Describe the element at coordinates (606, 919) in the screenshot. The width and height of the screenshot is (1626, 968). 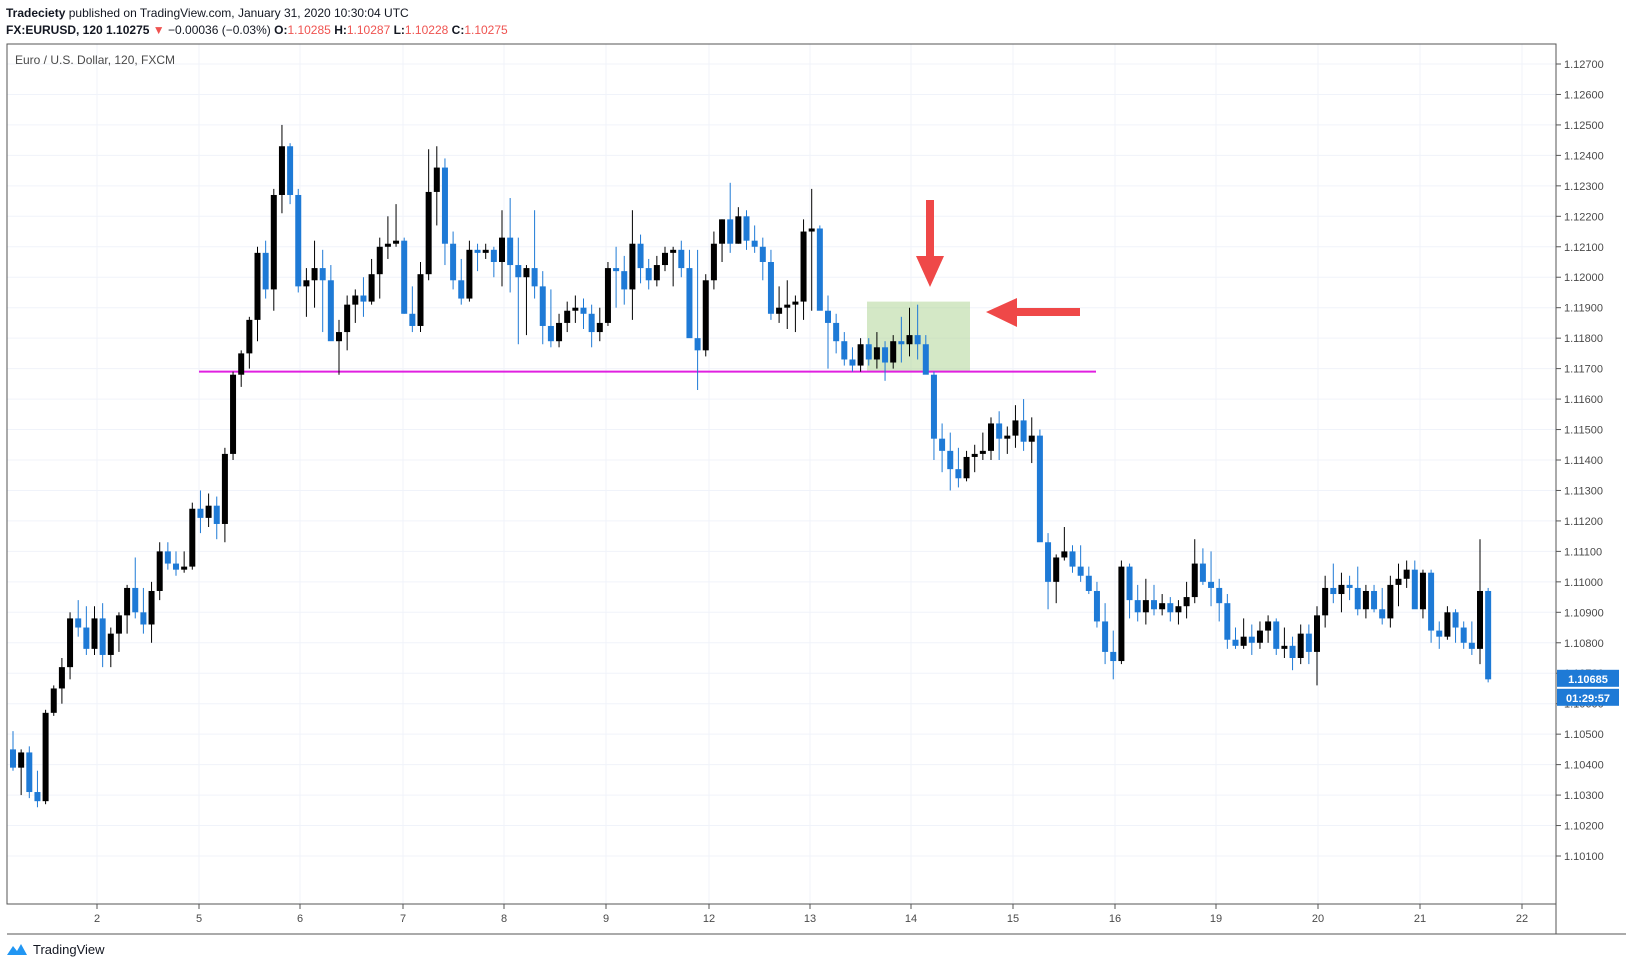
I see `time-tick-label: 9` at that location.